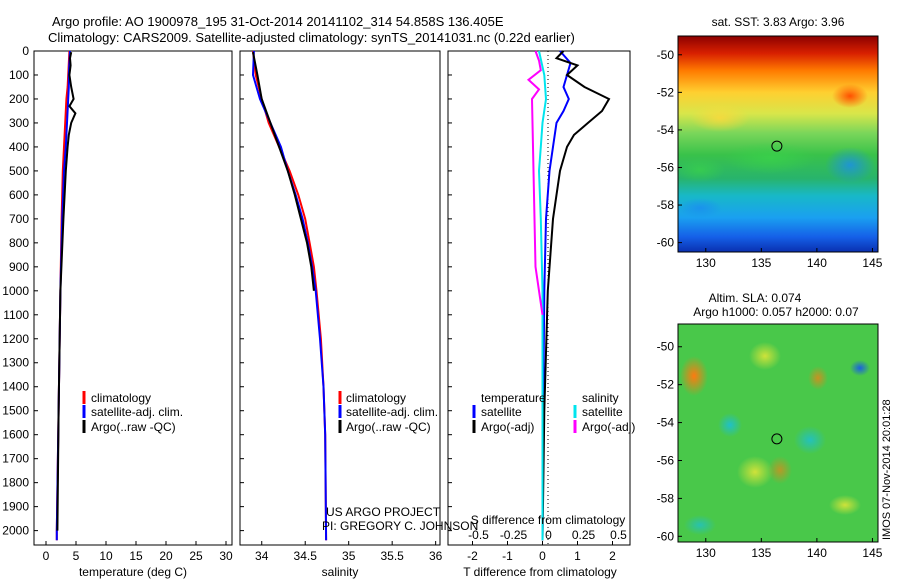 This screenshot has height=580, width=900. I want to click on depth-tick-label: 1100, so click(16, 315).